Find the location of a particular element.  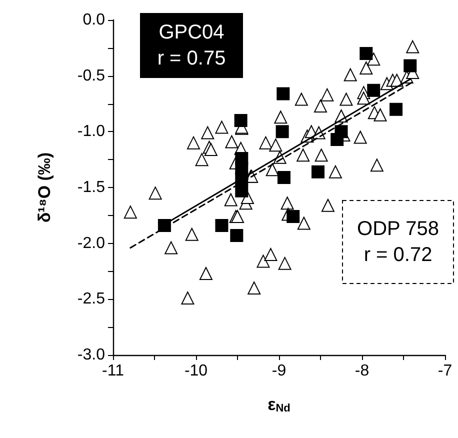

y-axis-title: δ¹⁸O (‰) is located at coordinates (44, 187).